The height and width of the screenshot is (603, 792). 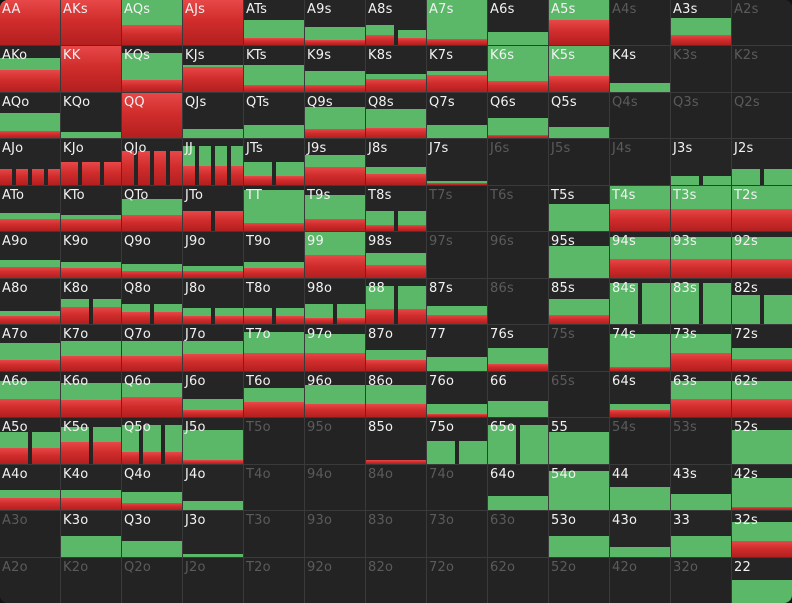 What do you see at coordinates (335, 115) in the screenshot?
I see `hand-cell-q9s: Q9s` at bounding box center [335, 115].